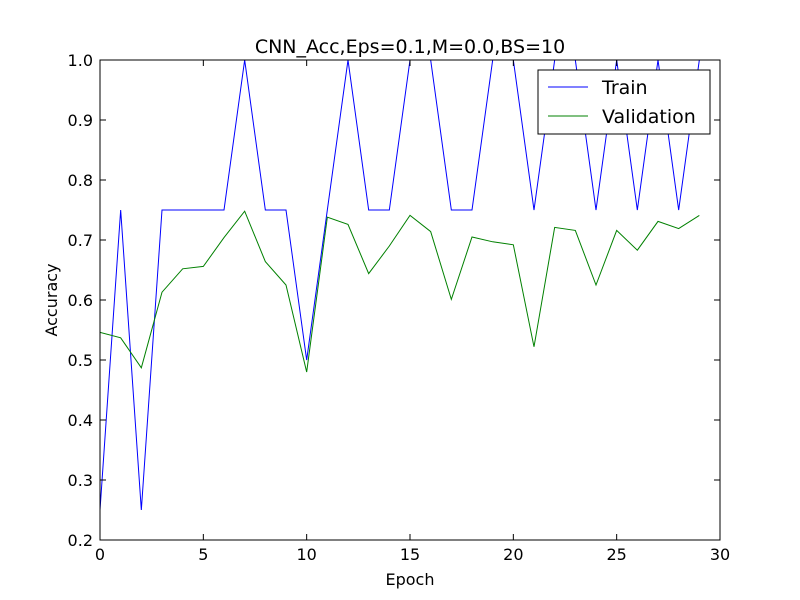 Image resolution: width=800 pixels, height=600 pixels. Describe the element at coordinates (203, 554) in the screenshot. I see `x-tick-label: 5` at that location.